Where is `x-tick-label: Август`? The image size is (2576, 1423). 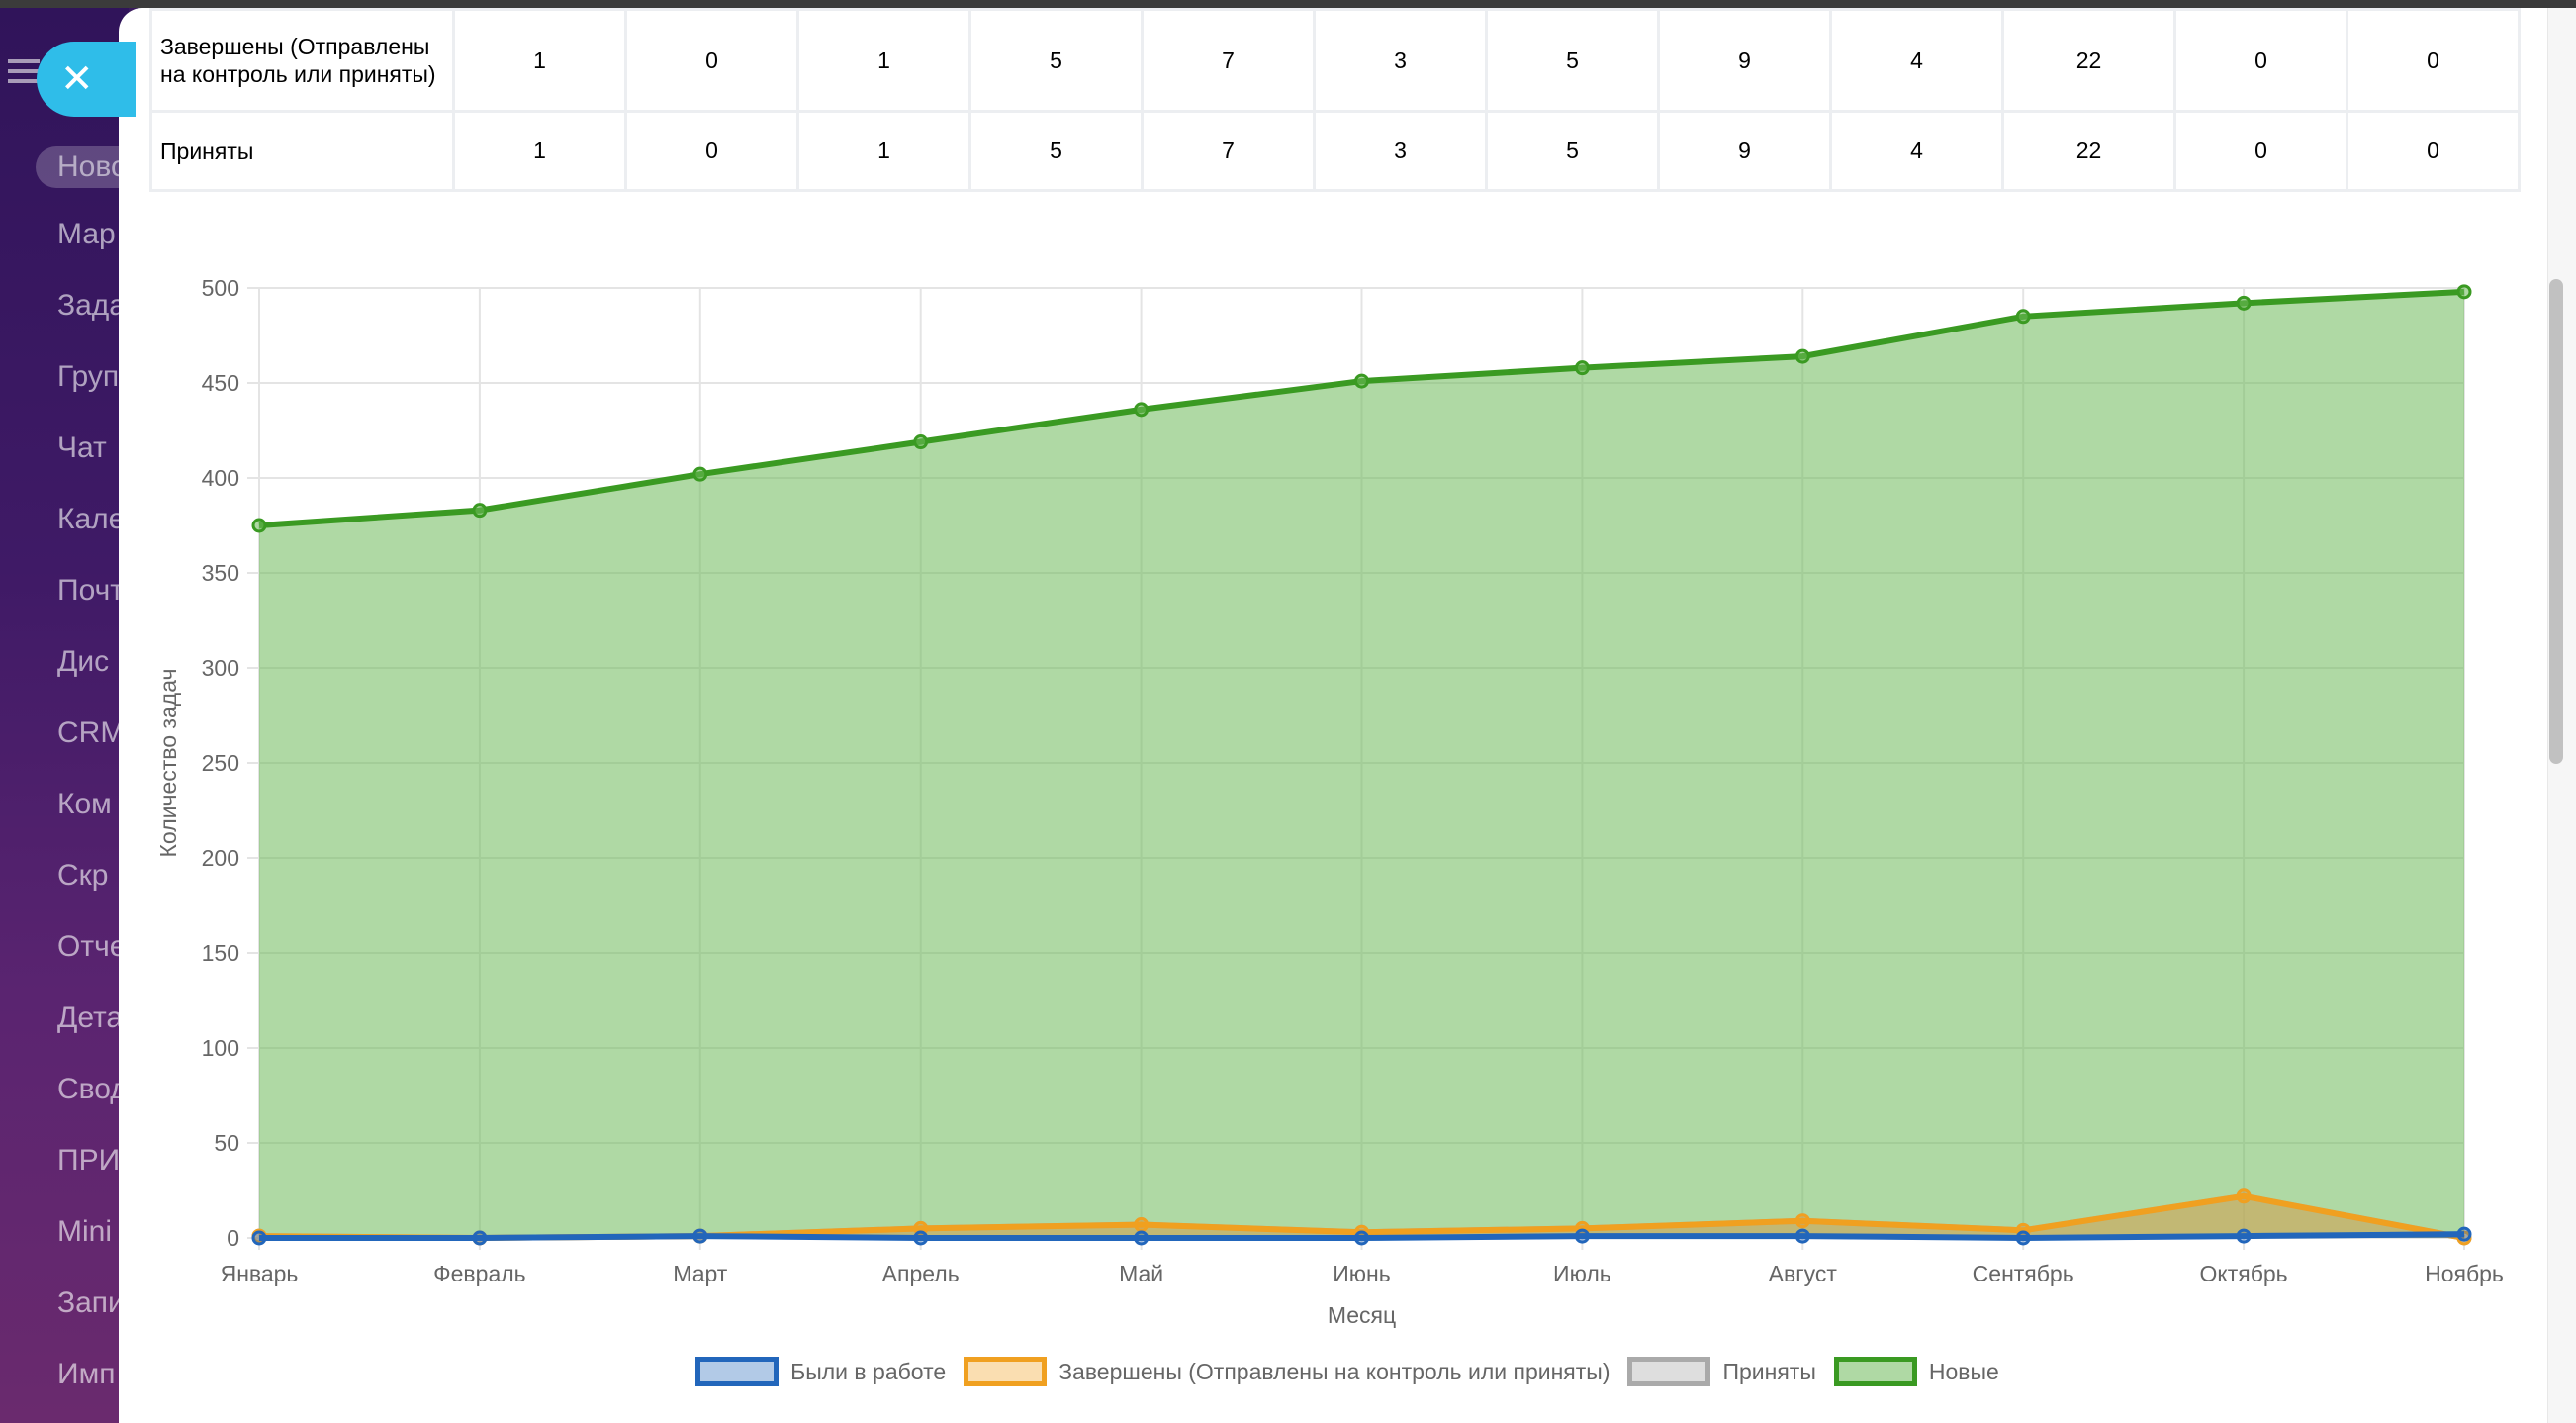 x-tick-label: Август is located at coordinates (1803, 1273).